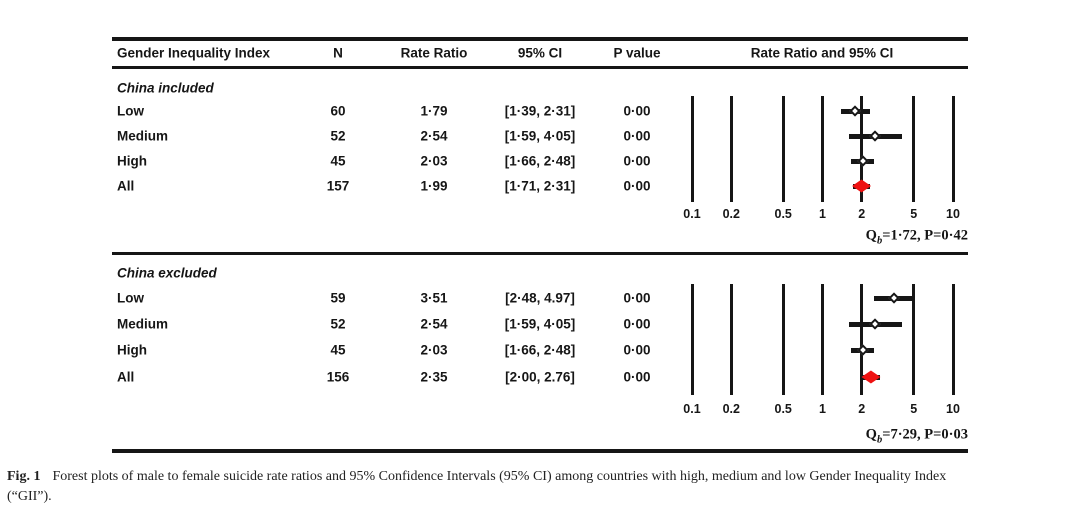  Describe the element at coordinates (338, 377) in the screenshot. I see `cell-n: 156` at that location.